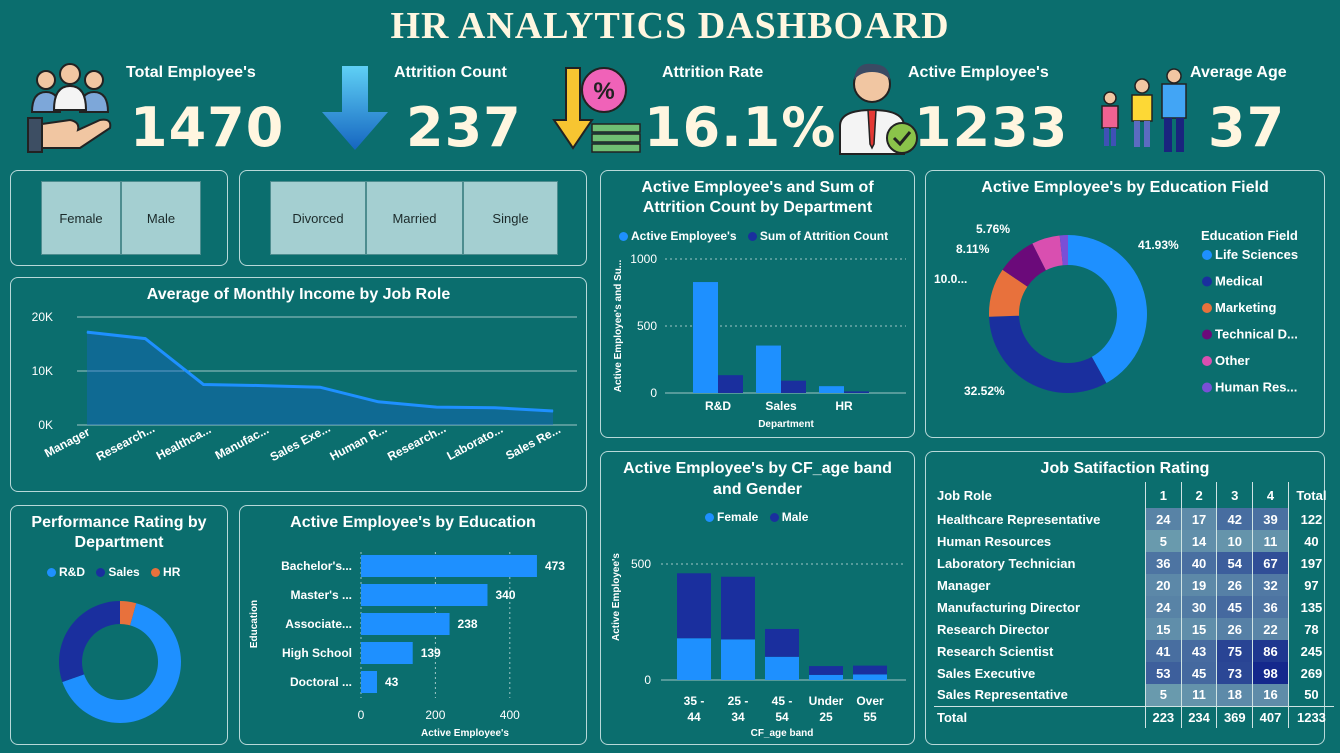 Image resolution: width=1340 pixels, height=753 pixels. What do you see at coordinates (320, 378) in the screenshot?
I see `income-area` at bounding box center [320, 378].